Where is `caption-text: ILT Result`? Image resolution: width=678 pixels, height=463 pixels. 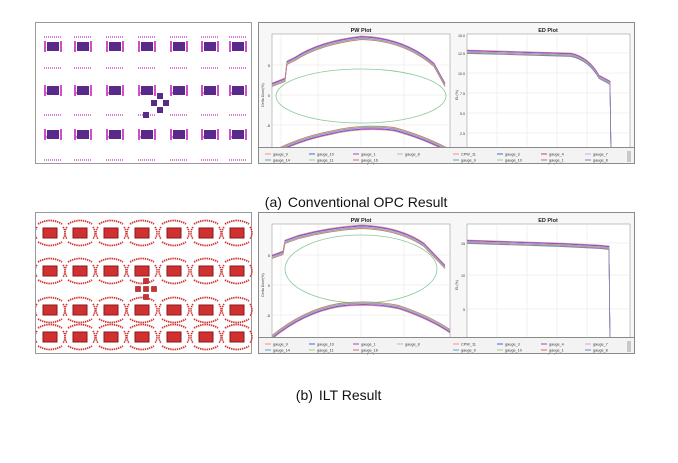
caption-text: ILT Result is located at coordinates (350, 395).